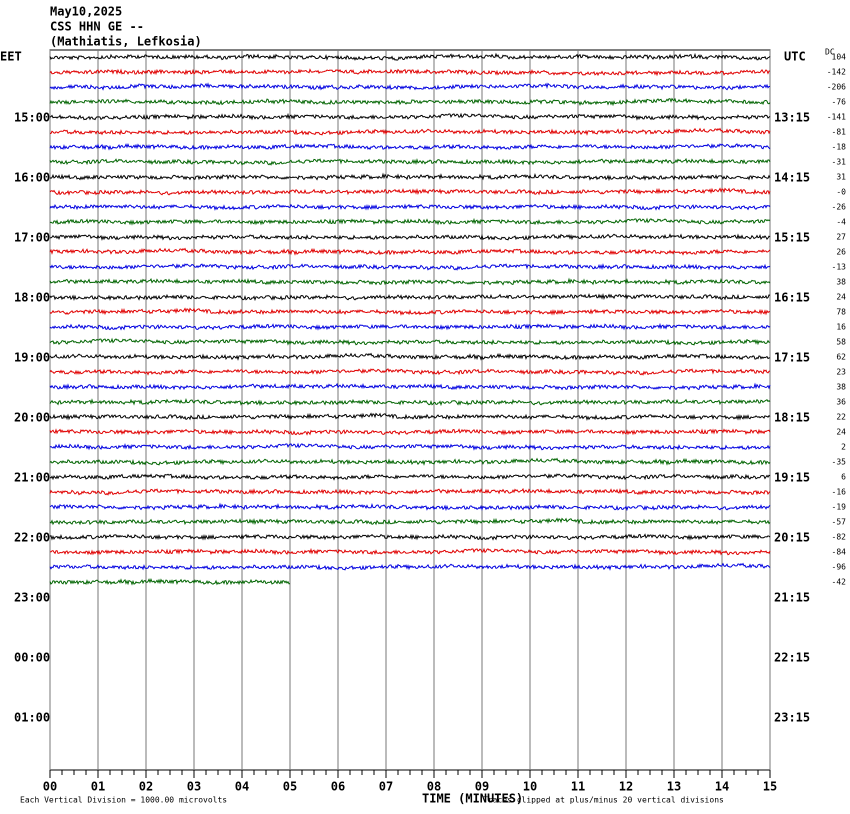 This screenshot has width=850, height=814. I want to click on dc-offset: -4, so click(841, 222).